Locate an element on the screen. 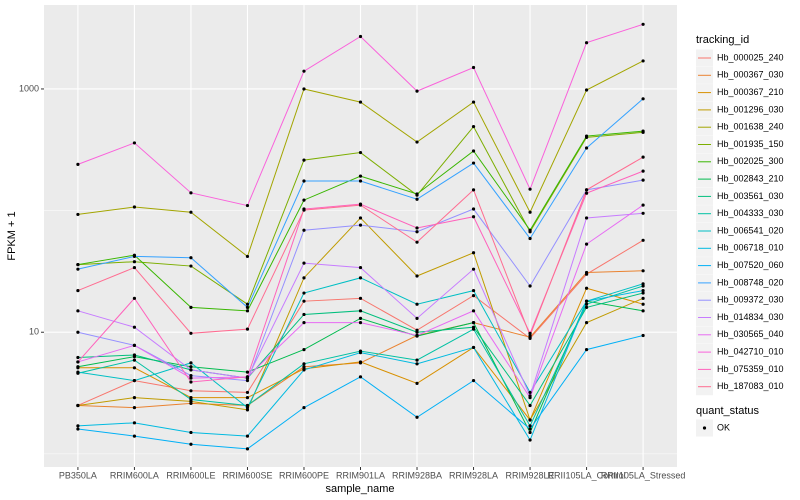  x-tick-label: RRII105LA_Control is located at coordinates (587, 475).